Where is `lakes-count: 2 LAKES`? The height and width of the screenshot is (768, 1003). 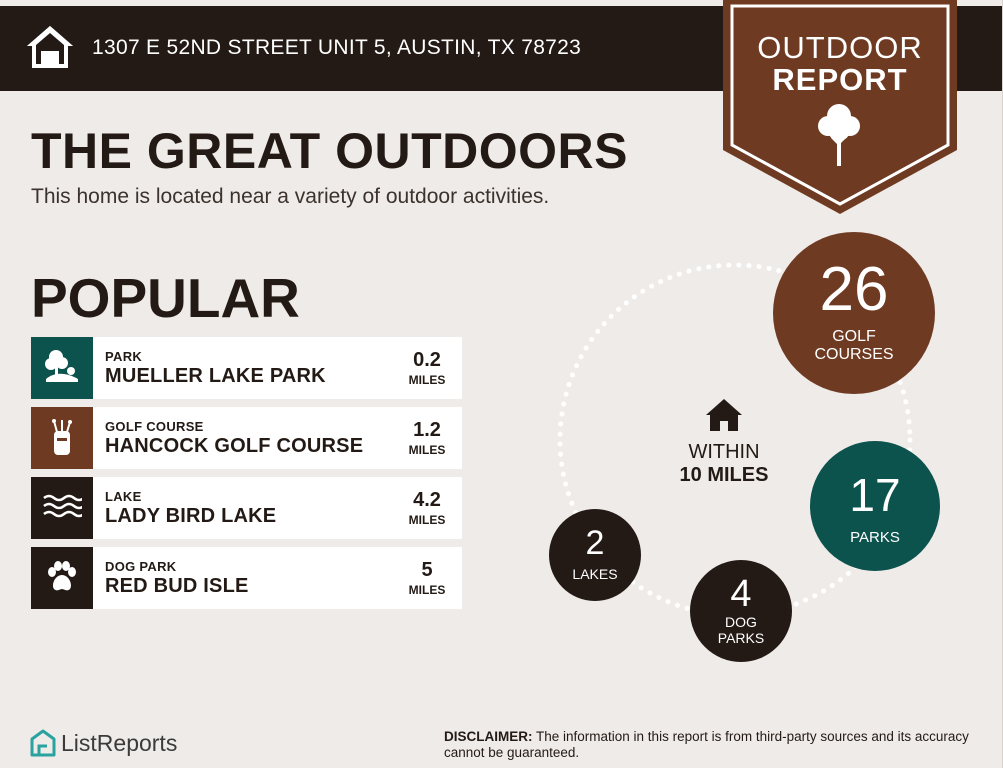 lakes-count: 2 LAKES is located at coordinates (595, 555).